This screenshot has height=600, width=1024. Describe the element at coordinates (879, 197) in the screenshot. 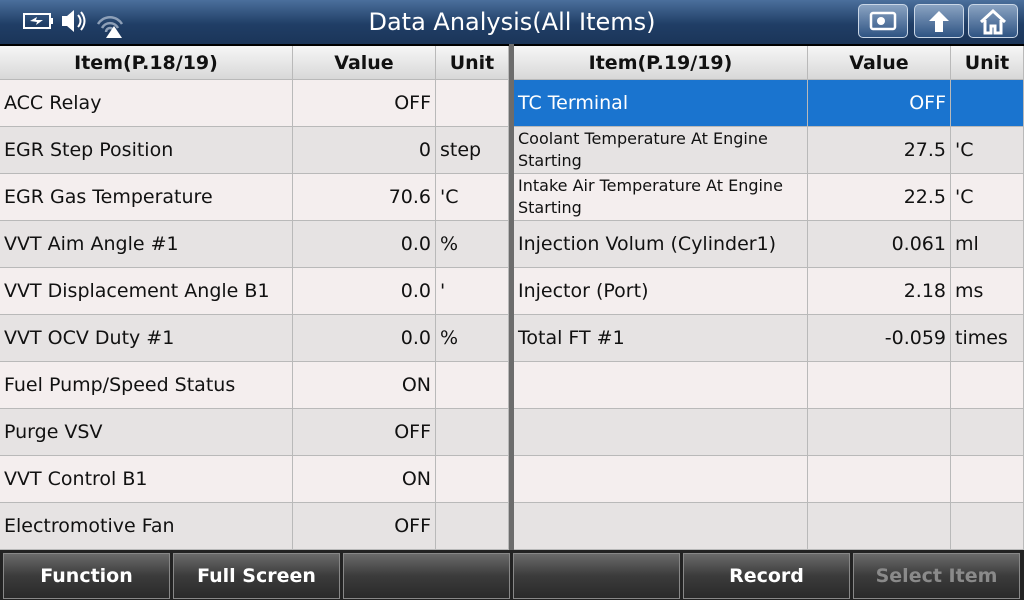

I see `value-cell: 22.5` at that location.